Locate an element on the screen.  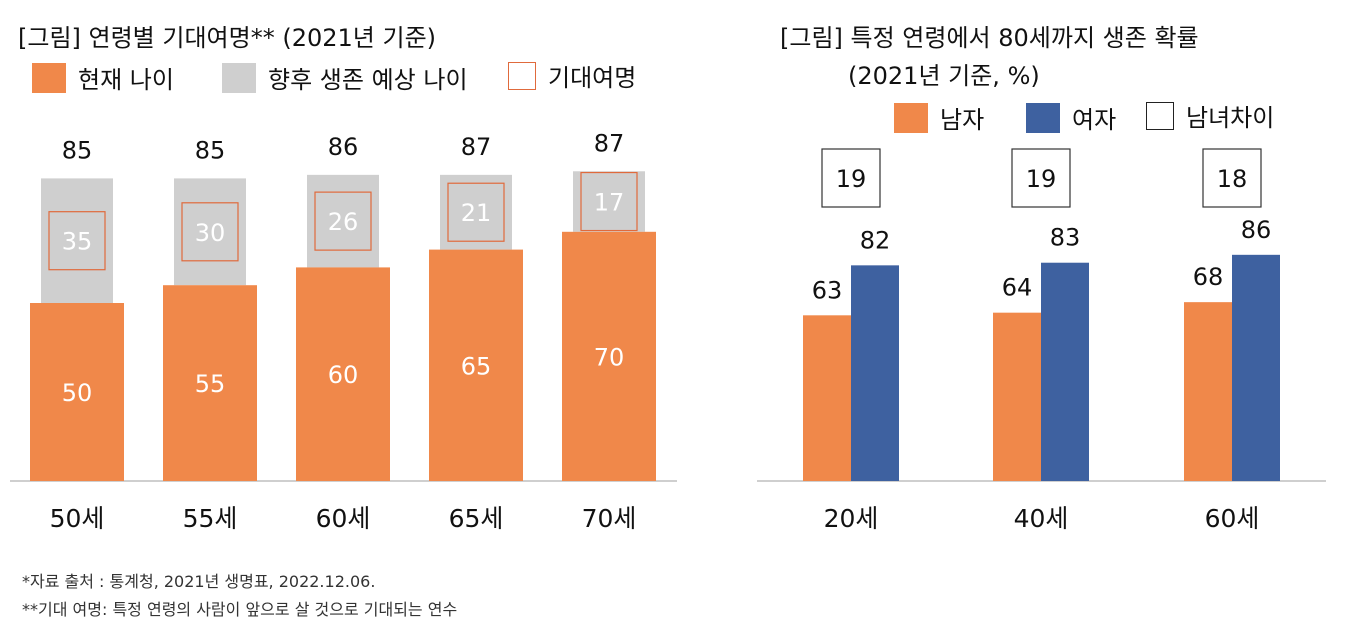
legend-label: 현재 나이 is located at coordinates (126, 80).